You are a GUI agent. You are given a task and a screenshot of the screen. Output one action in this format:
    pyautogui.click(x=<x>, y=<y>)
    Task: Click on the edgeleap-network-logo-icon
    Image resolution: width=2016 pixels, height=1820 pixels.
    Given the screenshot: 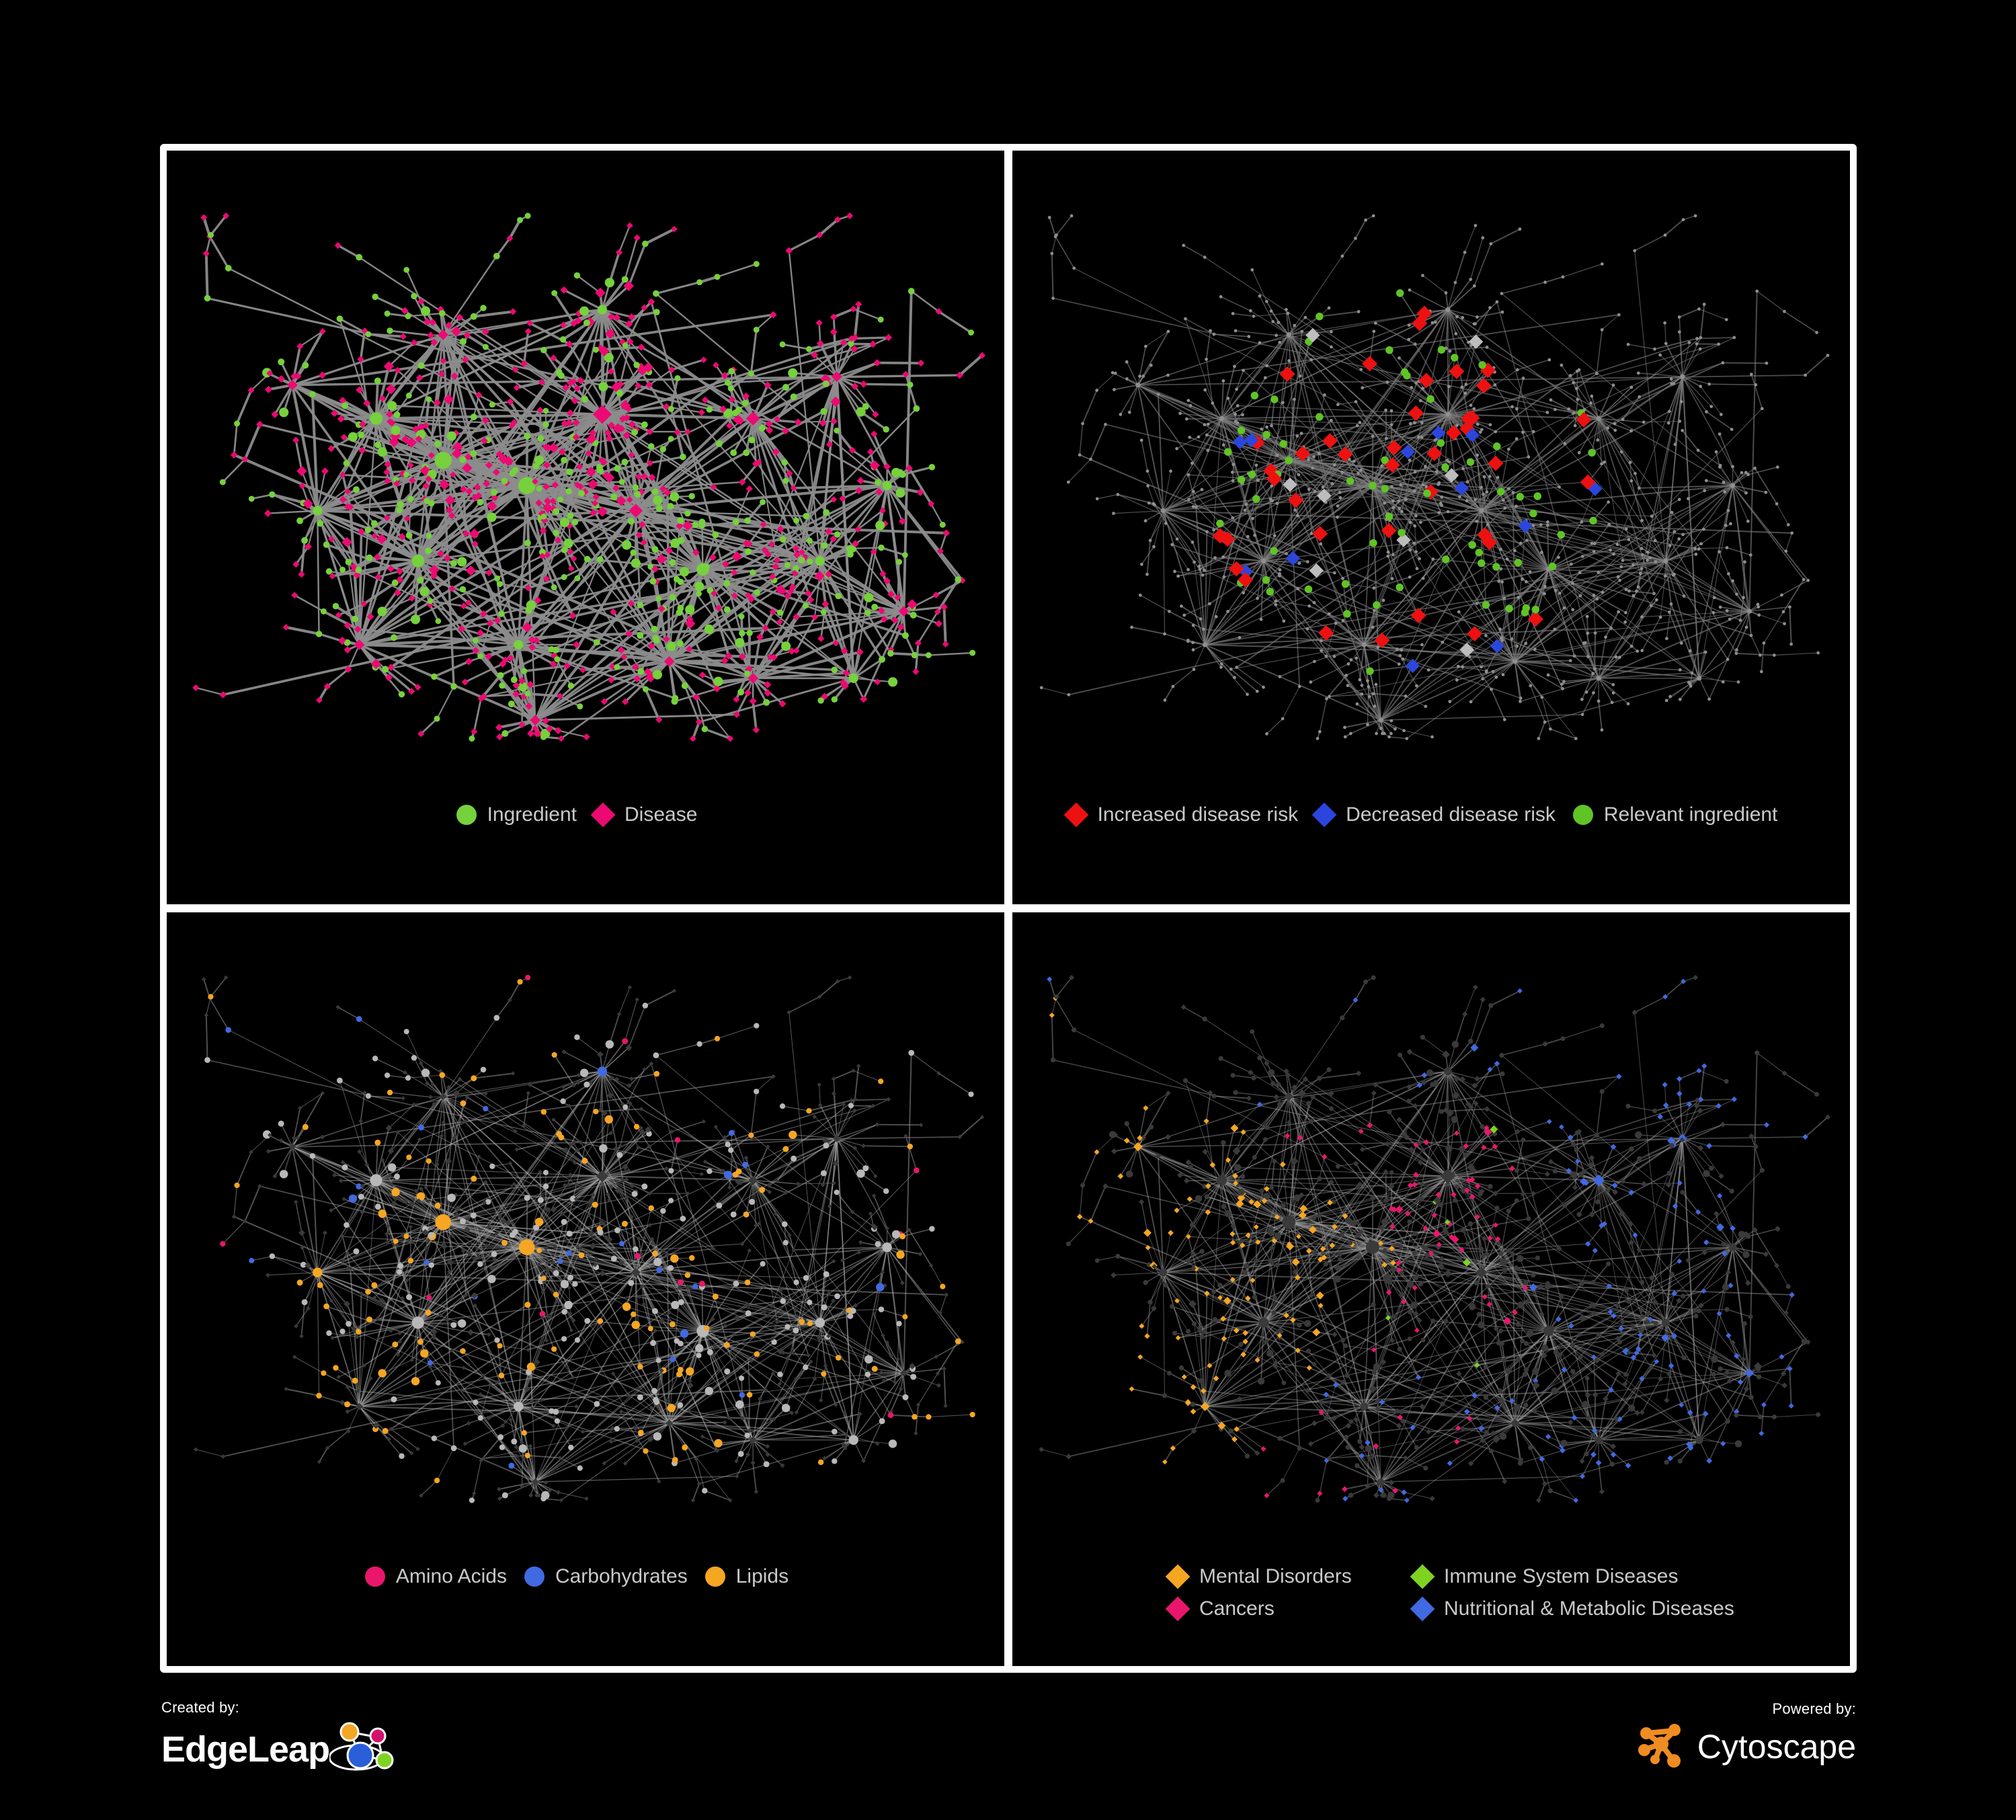 What is the action you would take?
    pyautogui.click(x=365, y=1749)
    